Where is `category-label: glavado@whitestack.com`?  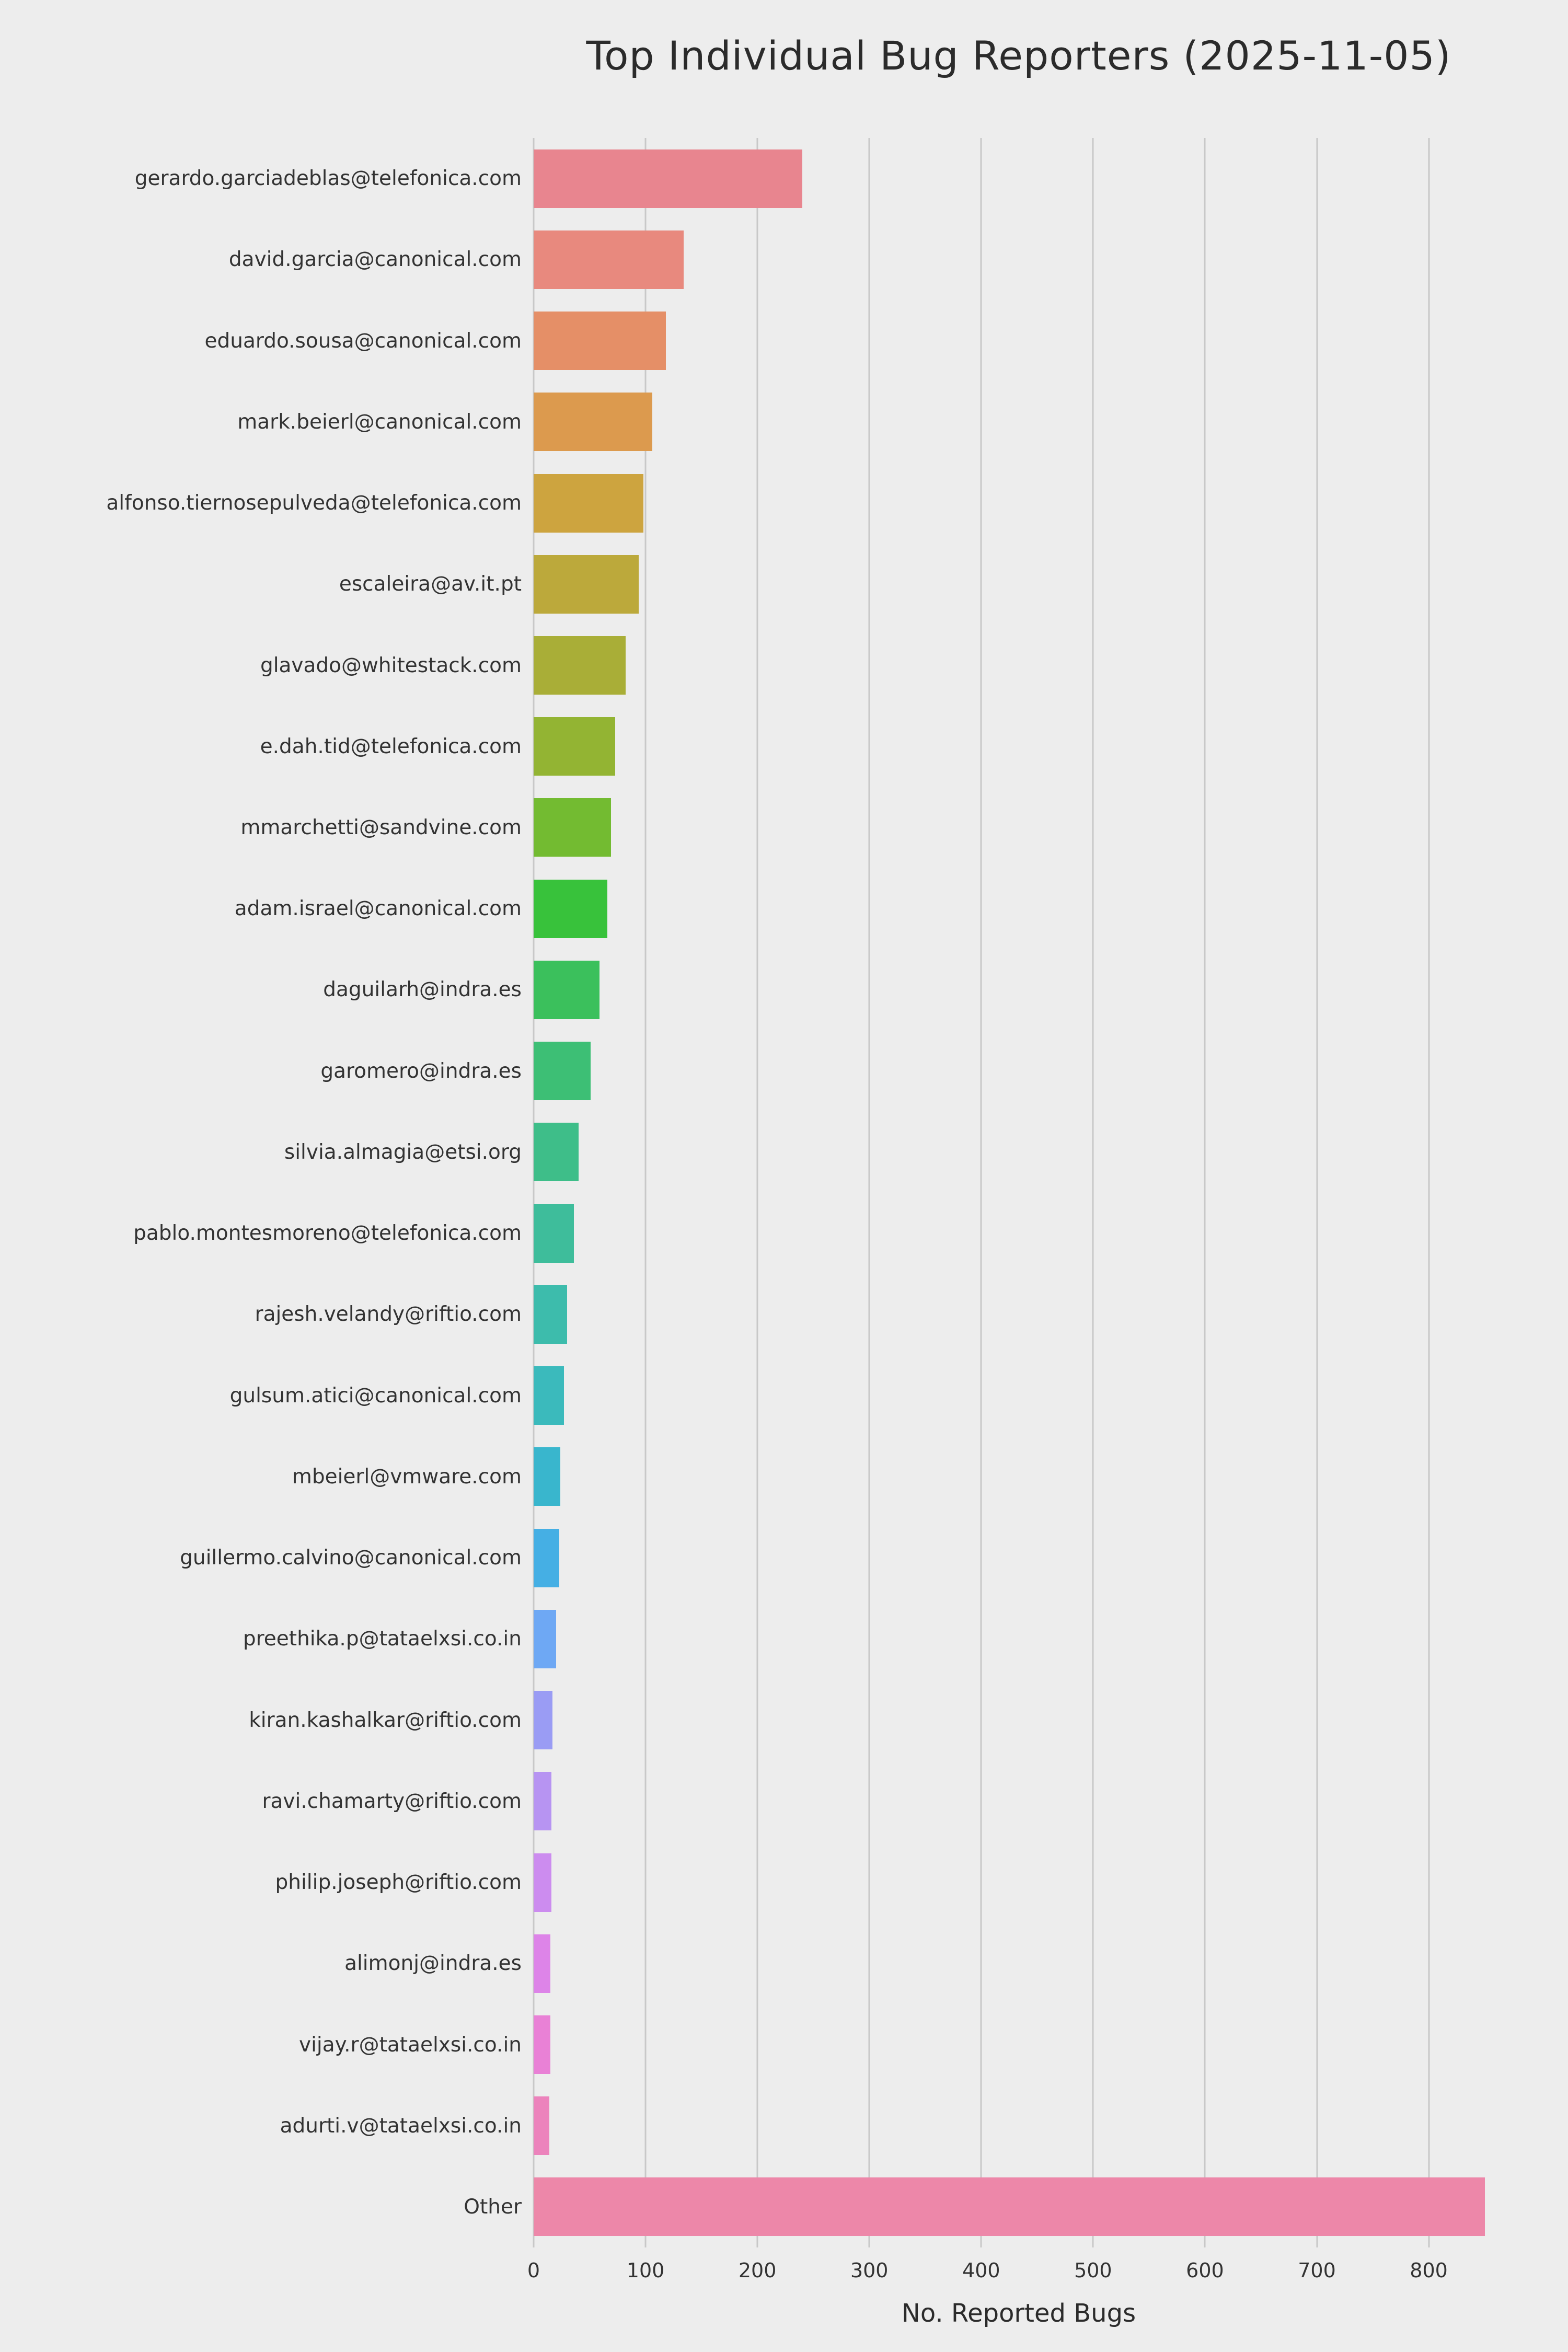
category-label: glavado@whitestack.com is located at coordinates (391, 665).